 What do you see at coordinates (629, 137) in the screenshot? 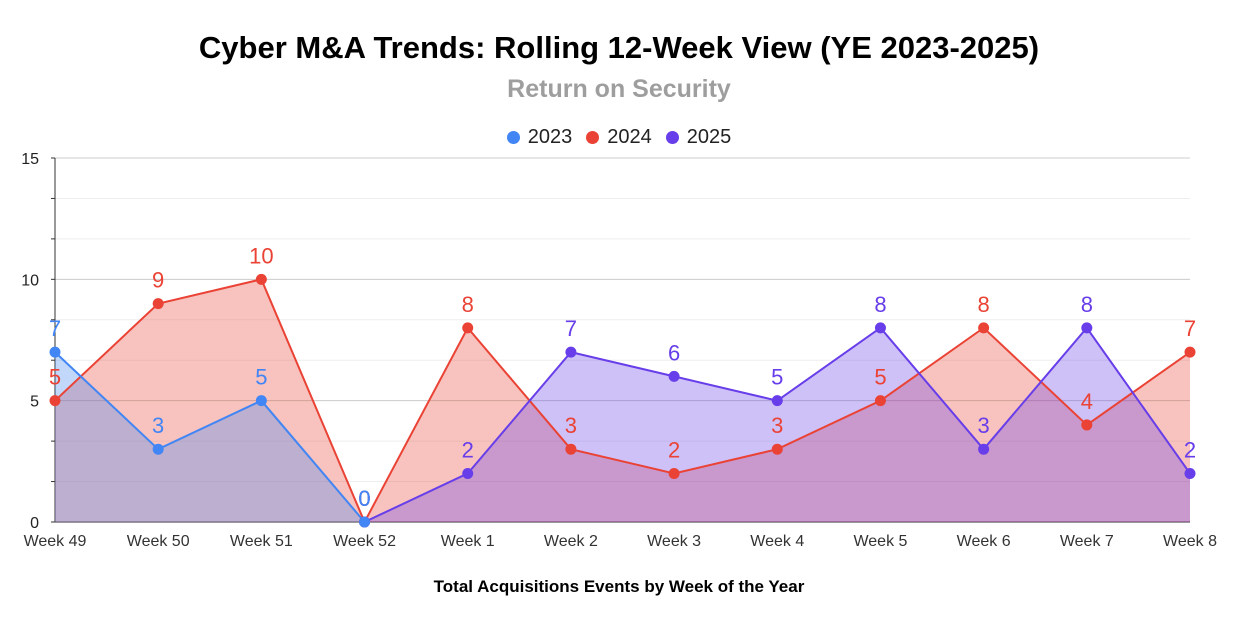
I see `legend-label-2024: 2024` at bounding box center [629, 137].